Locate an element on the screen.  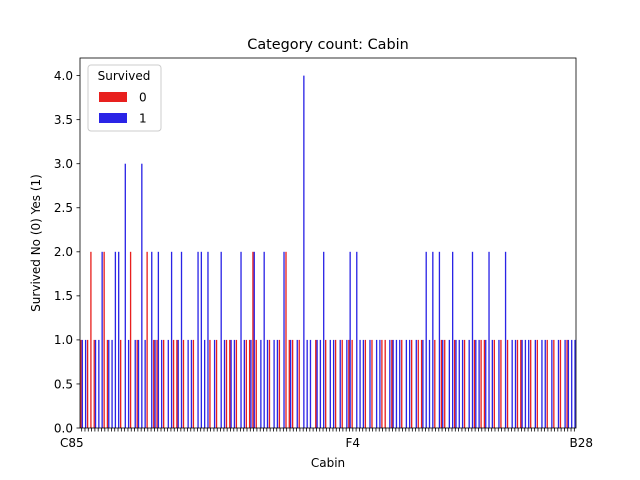
y-tick-label: 1.5 is located at coordinates (63, 296).